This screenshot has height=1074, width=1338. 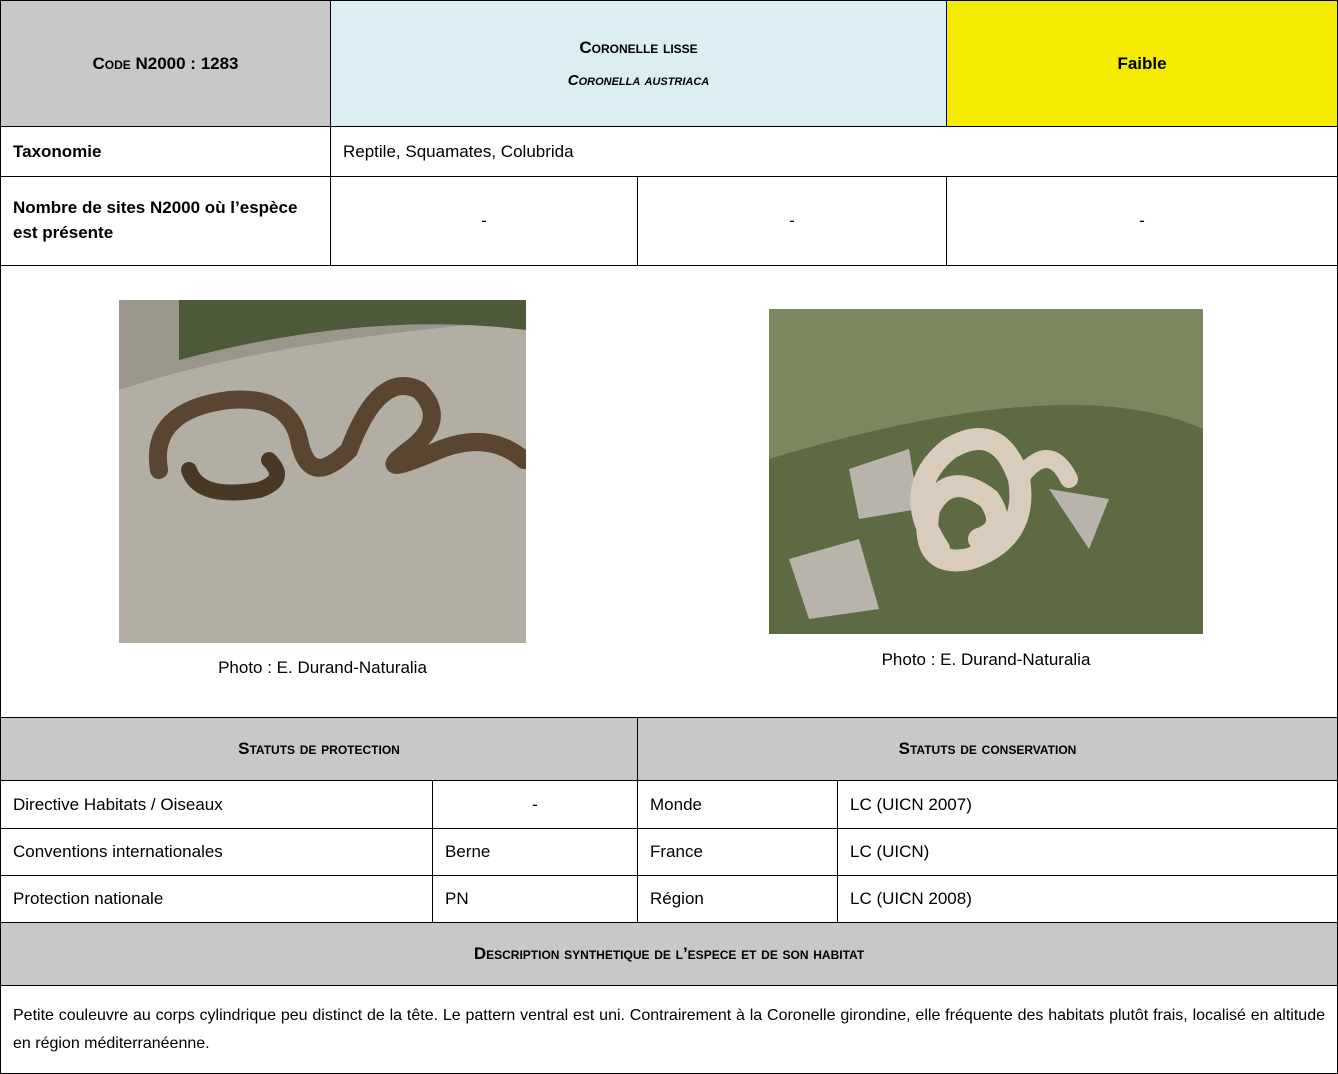 What do you see at coordinates (535, 899) in the screenshot?
I see `protection-value: PN` at bounding box center [535, 899].